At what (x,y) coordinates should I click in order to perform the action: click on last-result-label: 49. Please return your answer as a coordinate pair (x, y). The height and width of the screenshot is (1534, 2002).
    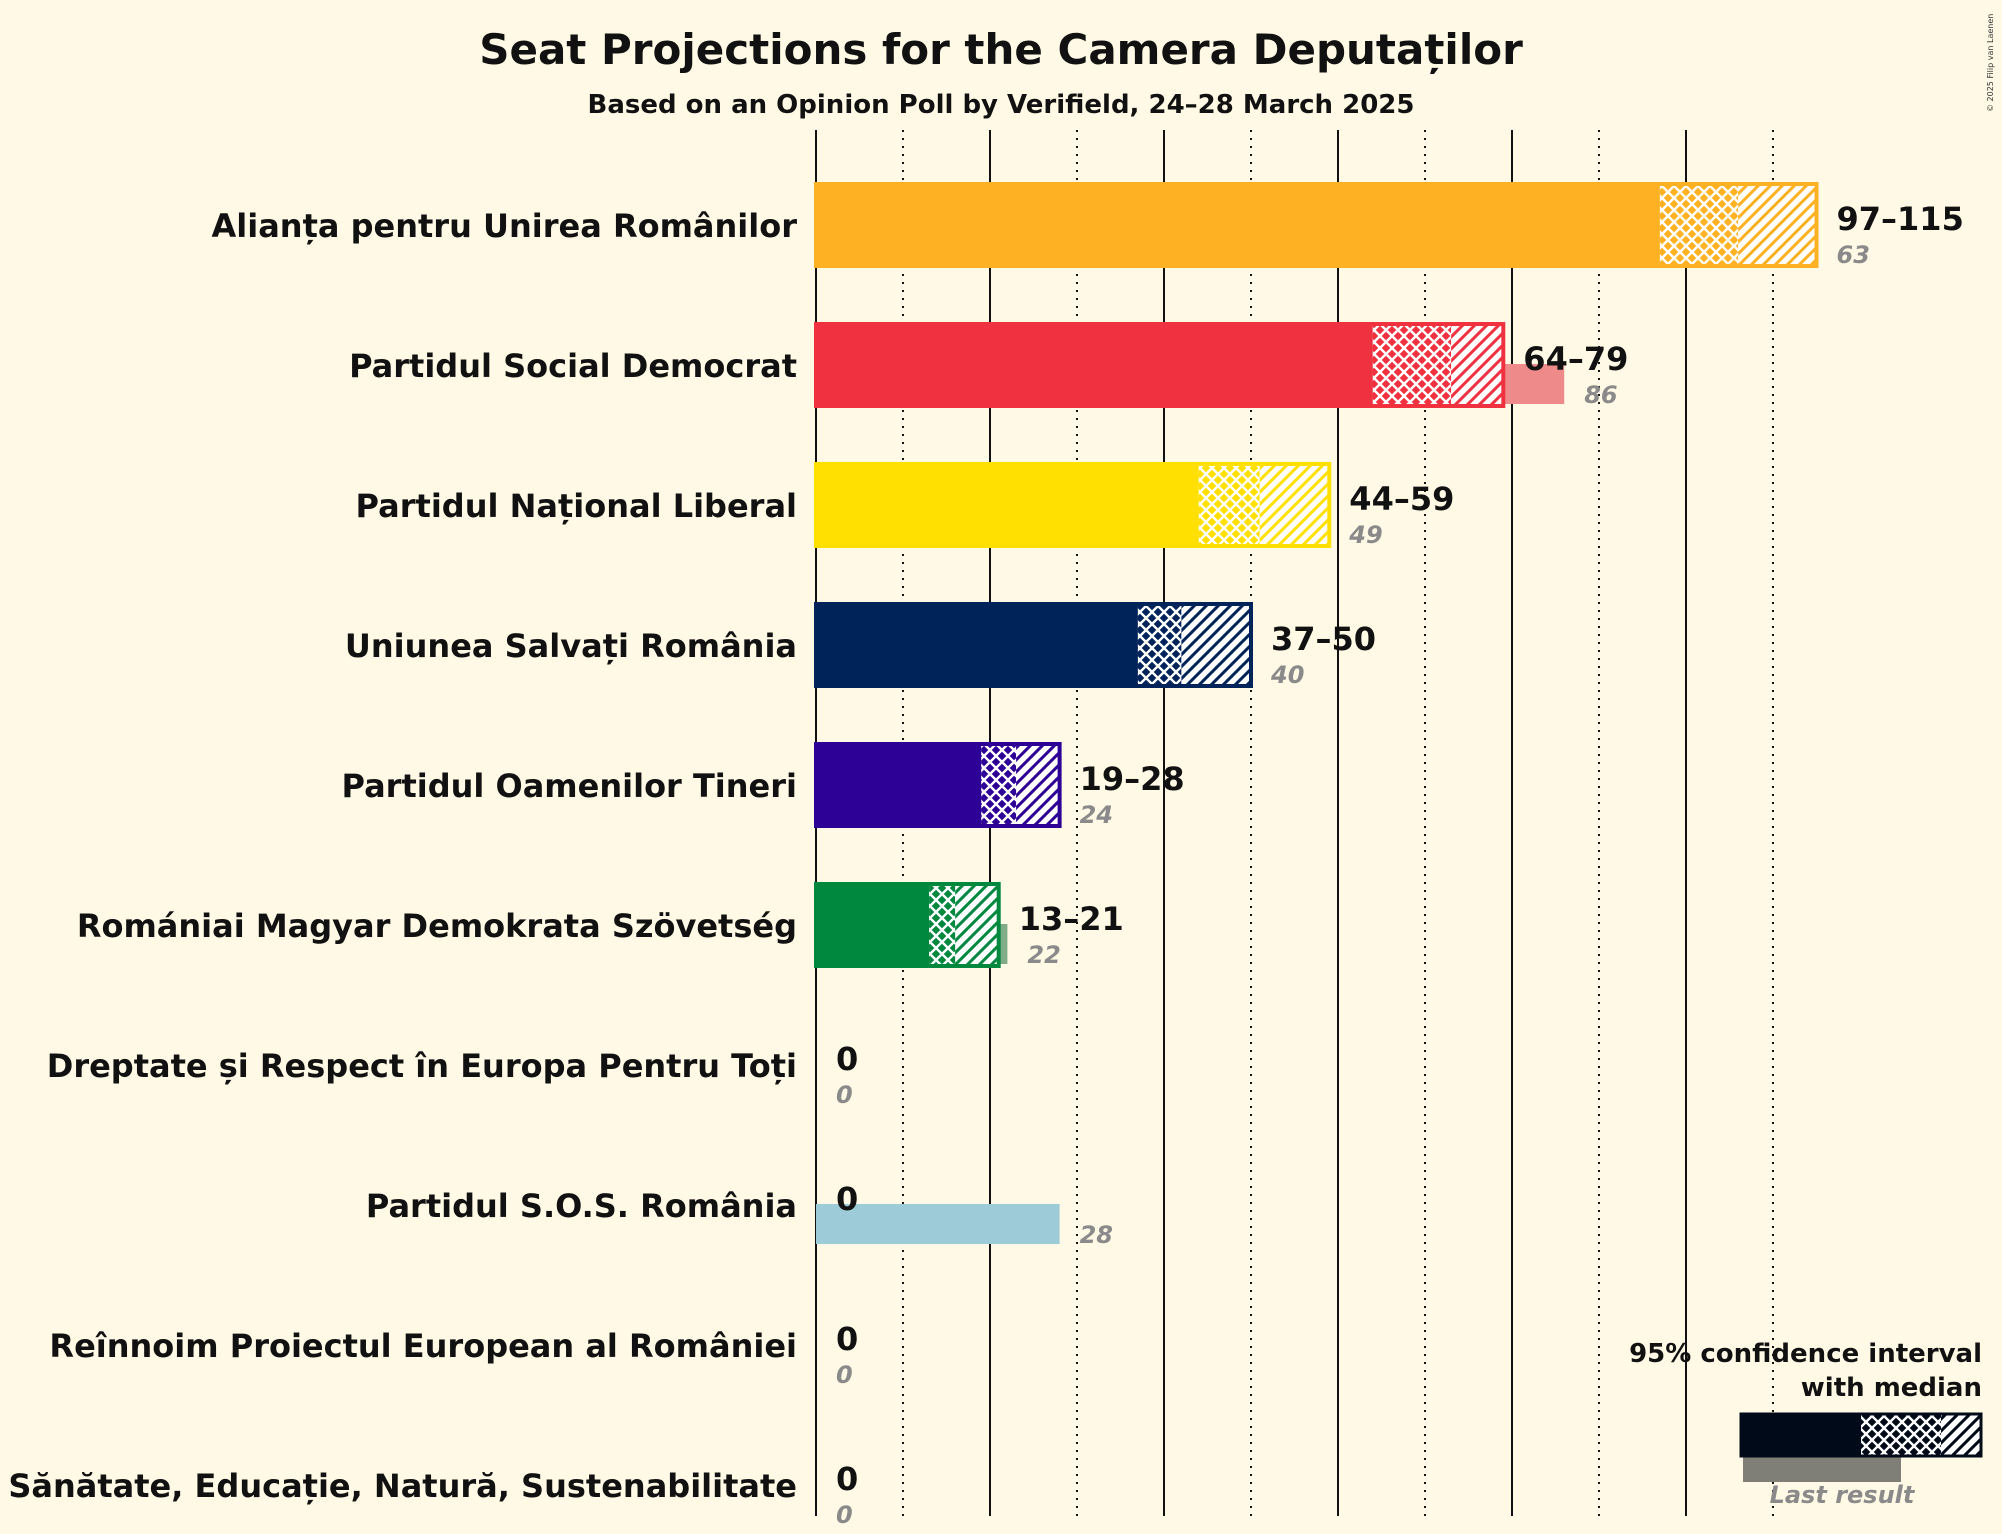
    Looking at the image, I should click on (1365, 535).